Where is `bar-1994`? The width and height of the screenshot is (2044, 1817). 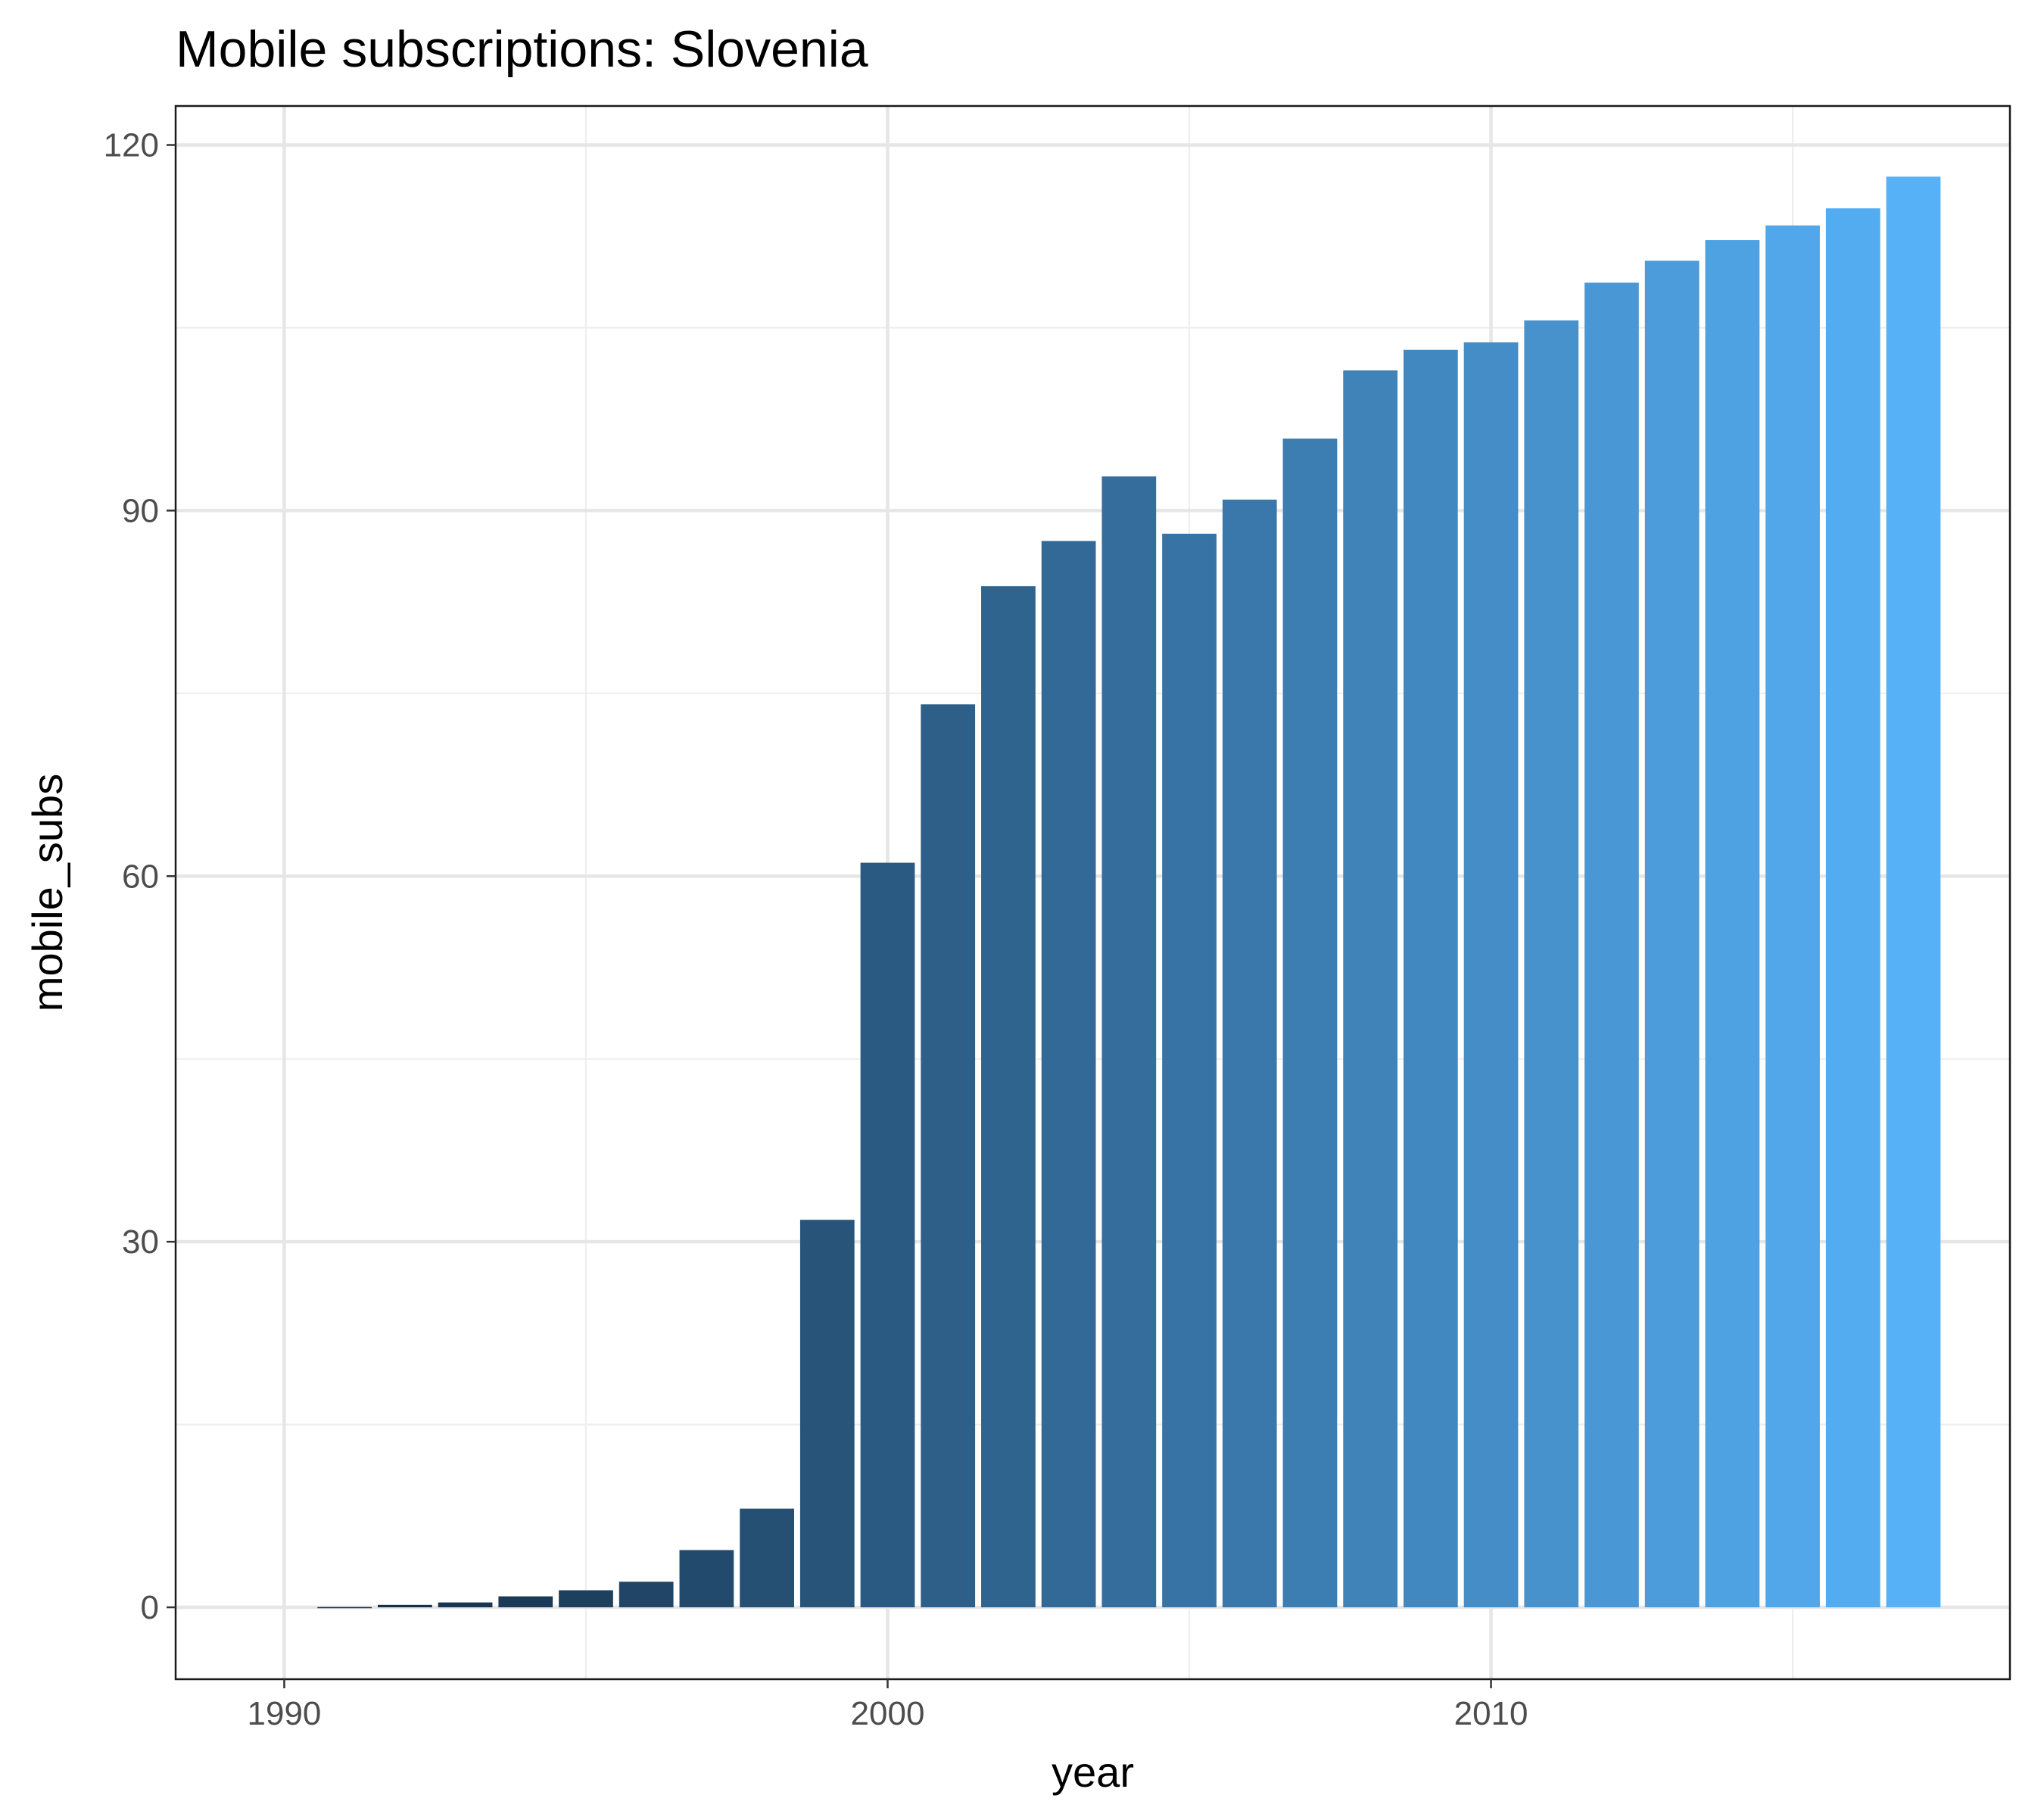 bar-1994 is located at coordinates (525, 1602).